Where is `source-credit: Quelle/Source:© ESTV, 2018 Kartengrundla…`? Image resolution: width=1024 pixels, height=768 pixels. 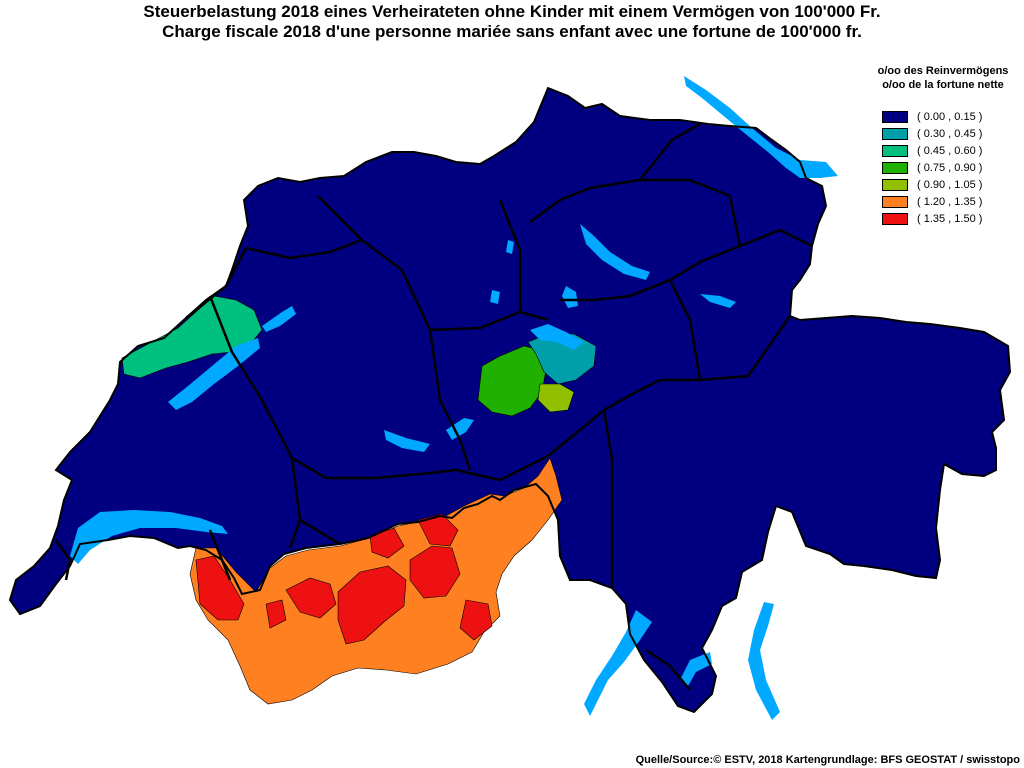 source-credit: Quelle/Source:© ESTV, 2018 Kartengrundla… is located at coordinates (827, 760).